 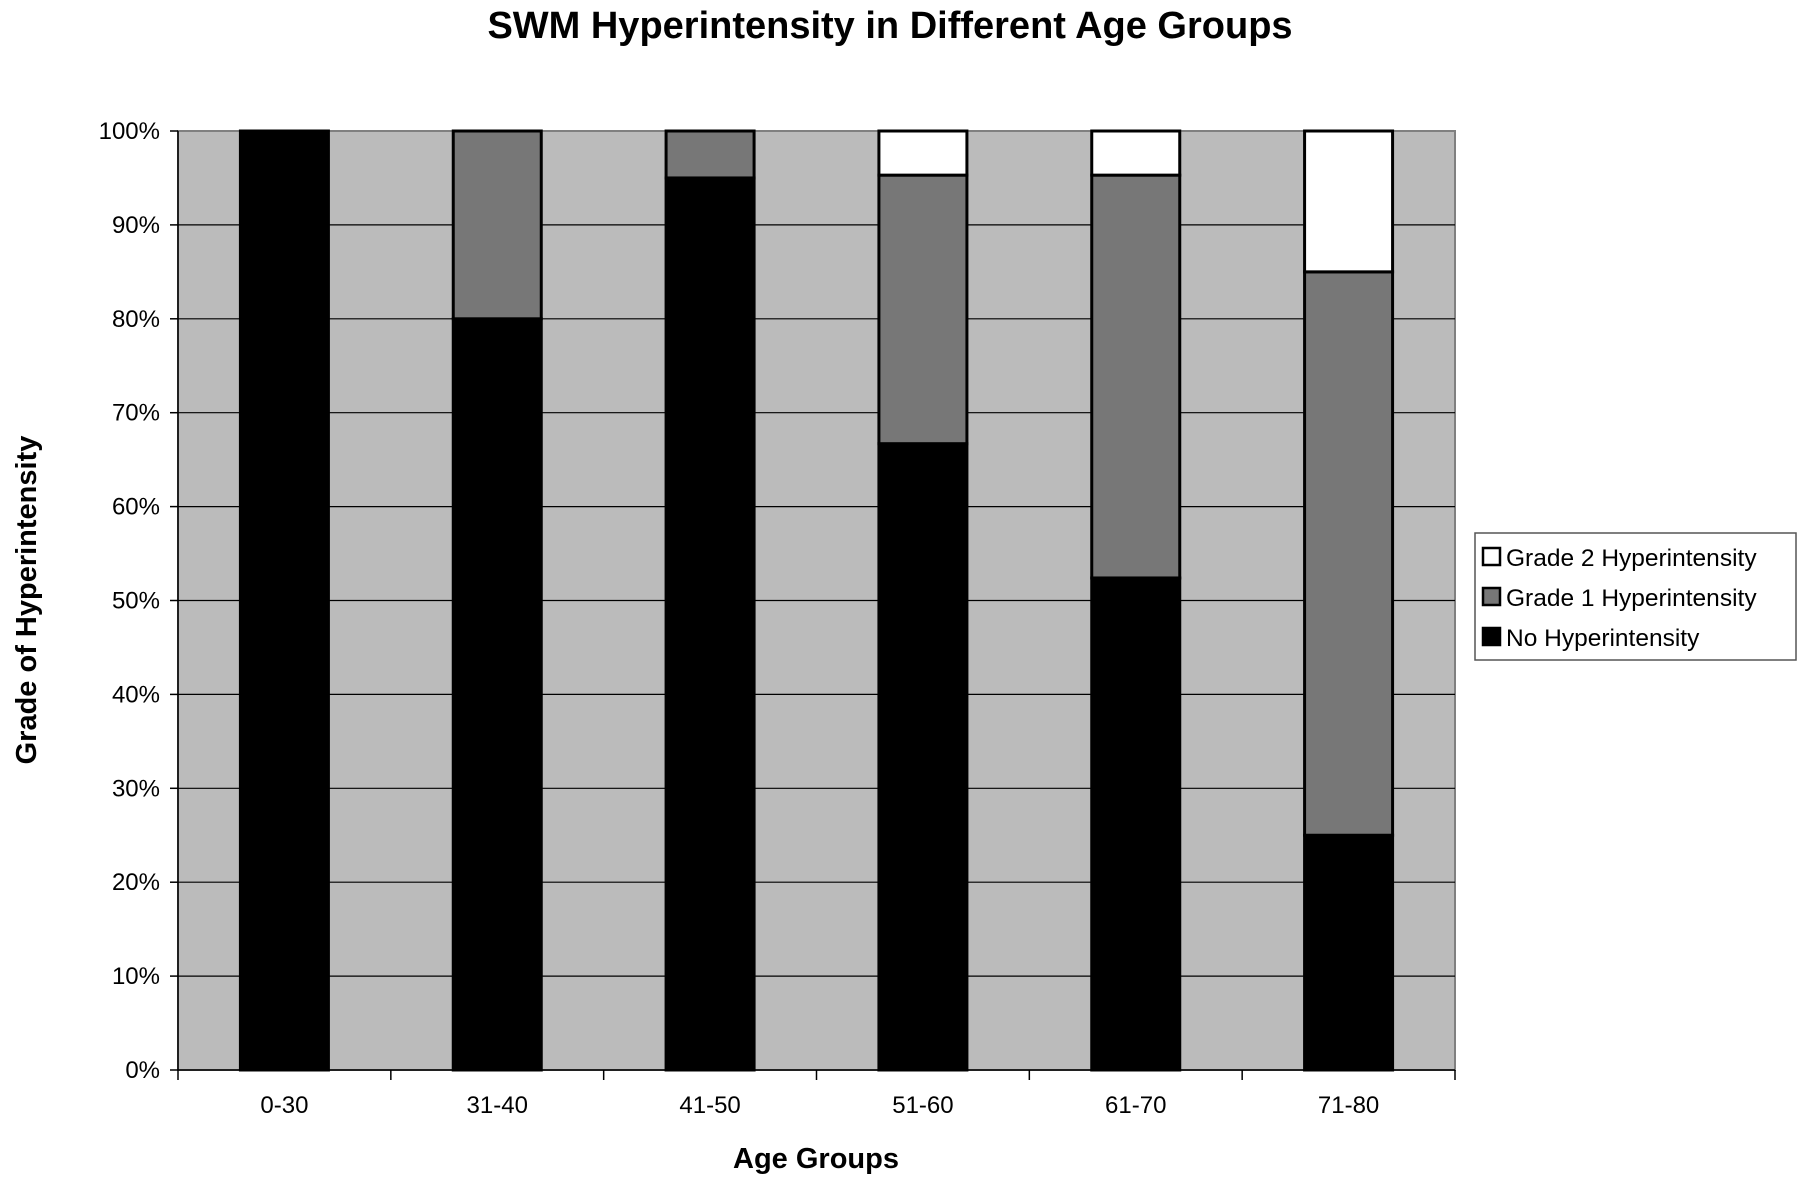 I want to click on y-tick-label: 70%, so click(x=136, y=413).